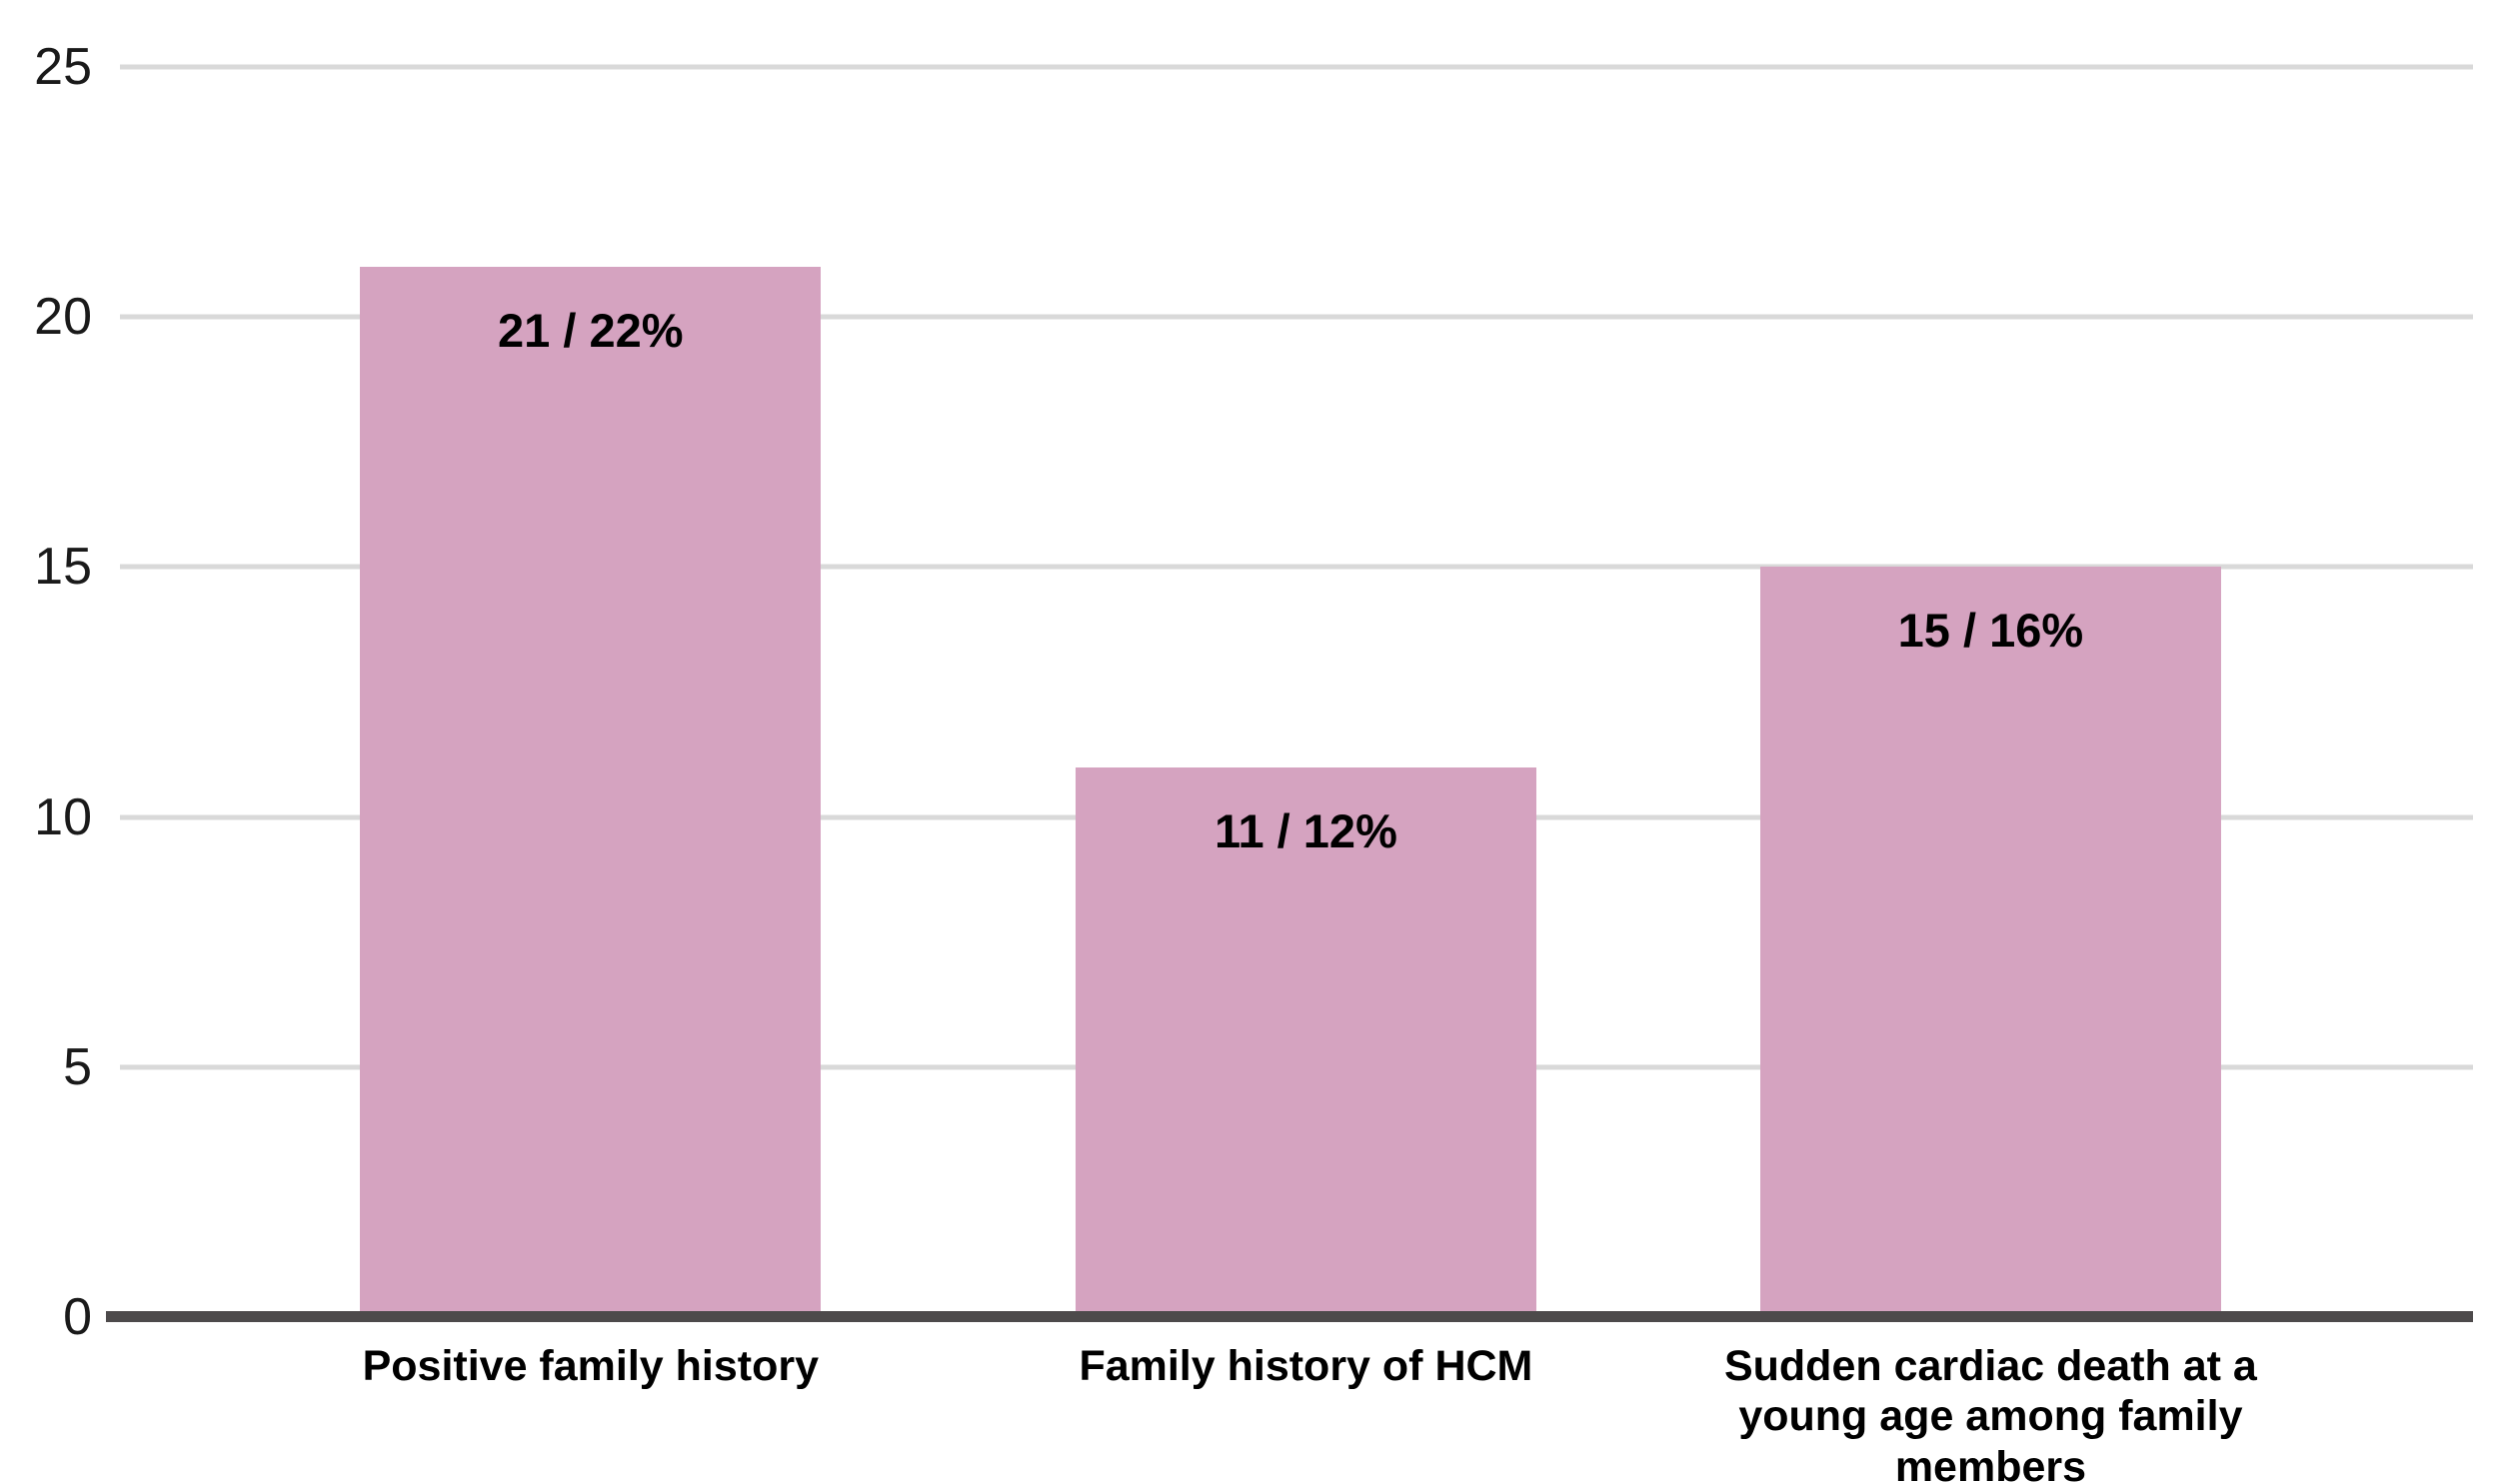  I want to click on bar-value-label: 15 / 16%, so click(1990, 631).